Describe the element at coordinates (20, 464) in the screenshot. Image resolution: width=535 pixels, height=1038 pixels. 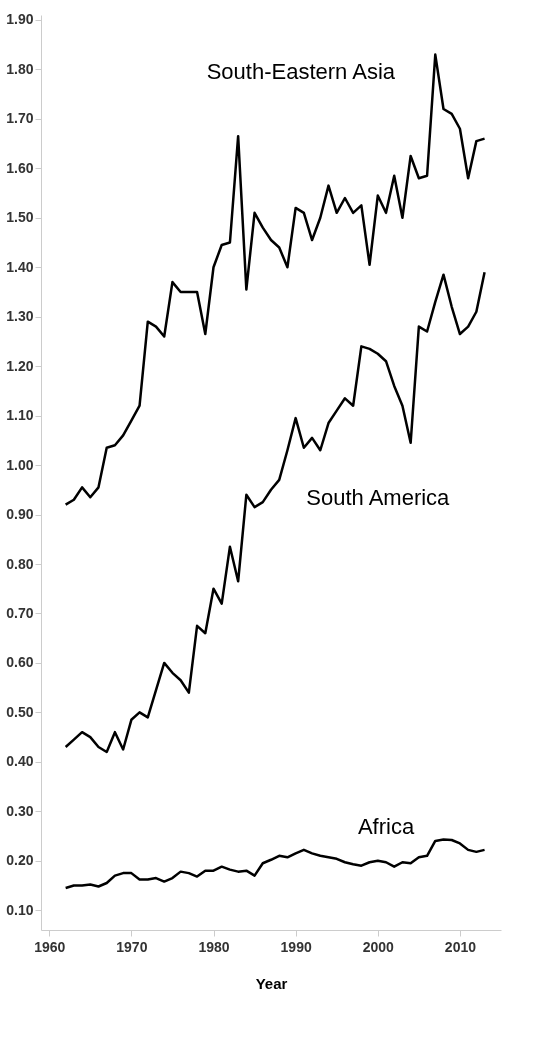
I see `y-tick-label: 1.00` at that location.